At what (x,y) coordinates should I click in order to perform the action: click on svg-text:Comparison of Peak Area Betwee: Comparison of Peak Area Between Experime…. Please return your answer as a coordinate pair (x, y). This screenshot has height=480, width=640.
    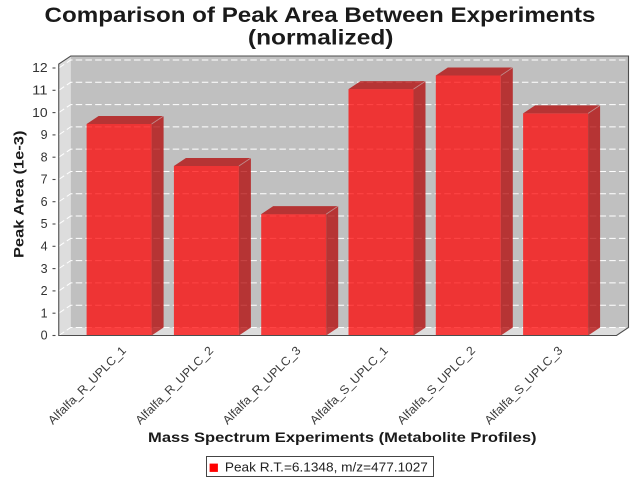
    Looking at the image, I should click on (320, 15).